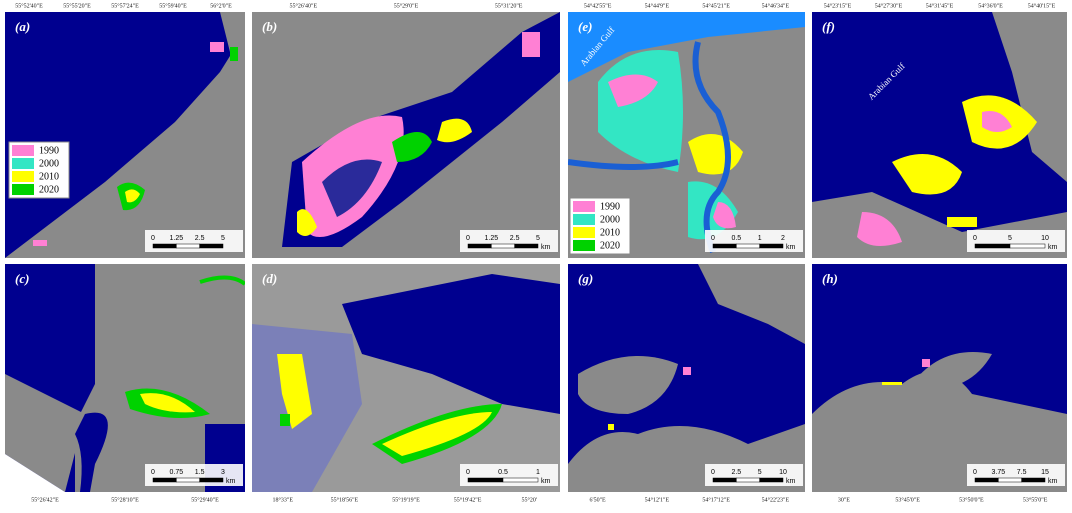 The image size is (1072, 513). I want to click on scale-label: 0.5, so click(503, 472).